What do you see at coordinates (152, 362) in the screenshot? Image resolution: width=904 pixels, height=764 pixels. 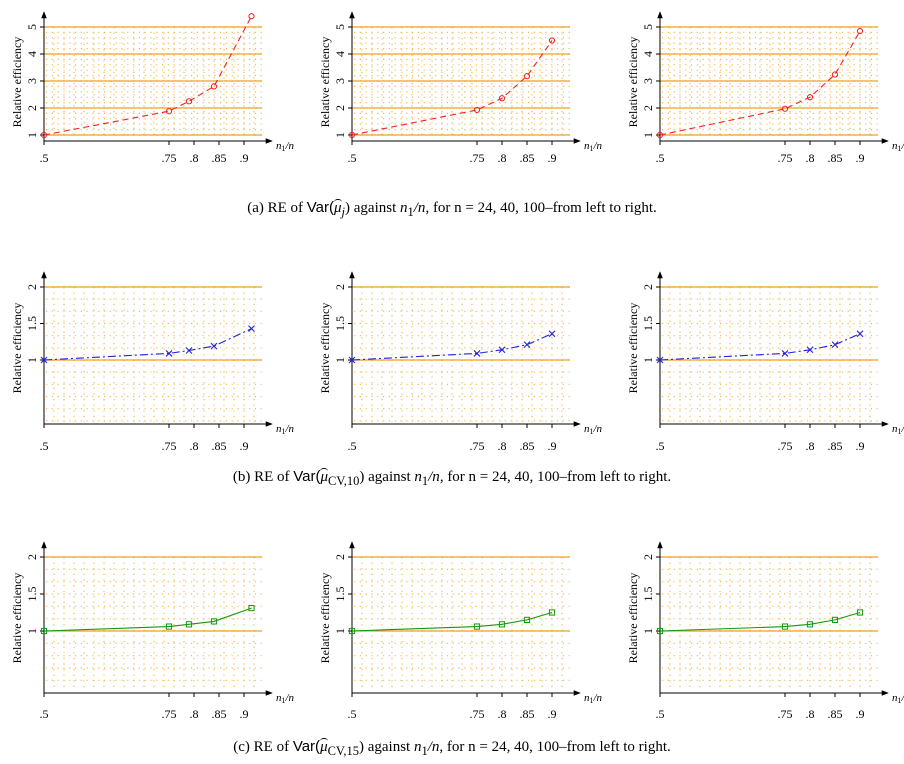 I see `chart-b1: .5 .75 .8 .85 .9 1 1.5 2 Relative efficiency n1/n` at bounding box center [152, 362].